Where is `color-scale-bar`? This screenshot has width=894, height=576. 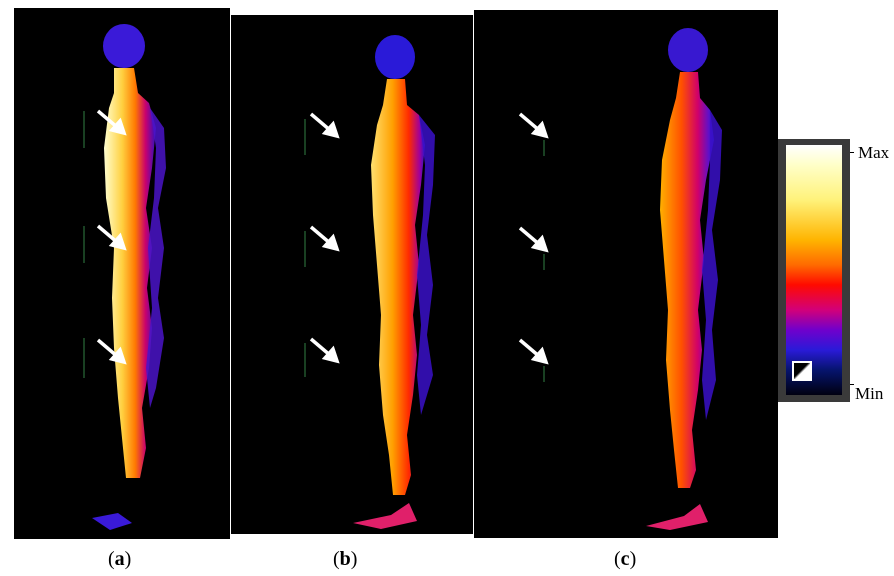
color-scale-bar is located at coordinates (814, 270).